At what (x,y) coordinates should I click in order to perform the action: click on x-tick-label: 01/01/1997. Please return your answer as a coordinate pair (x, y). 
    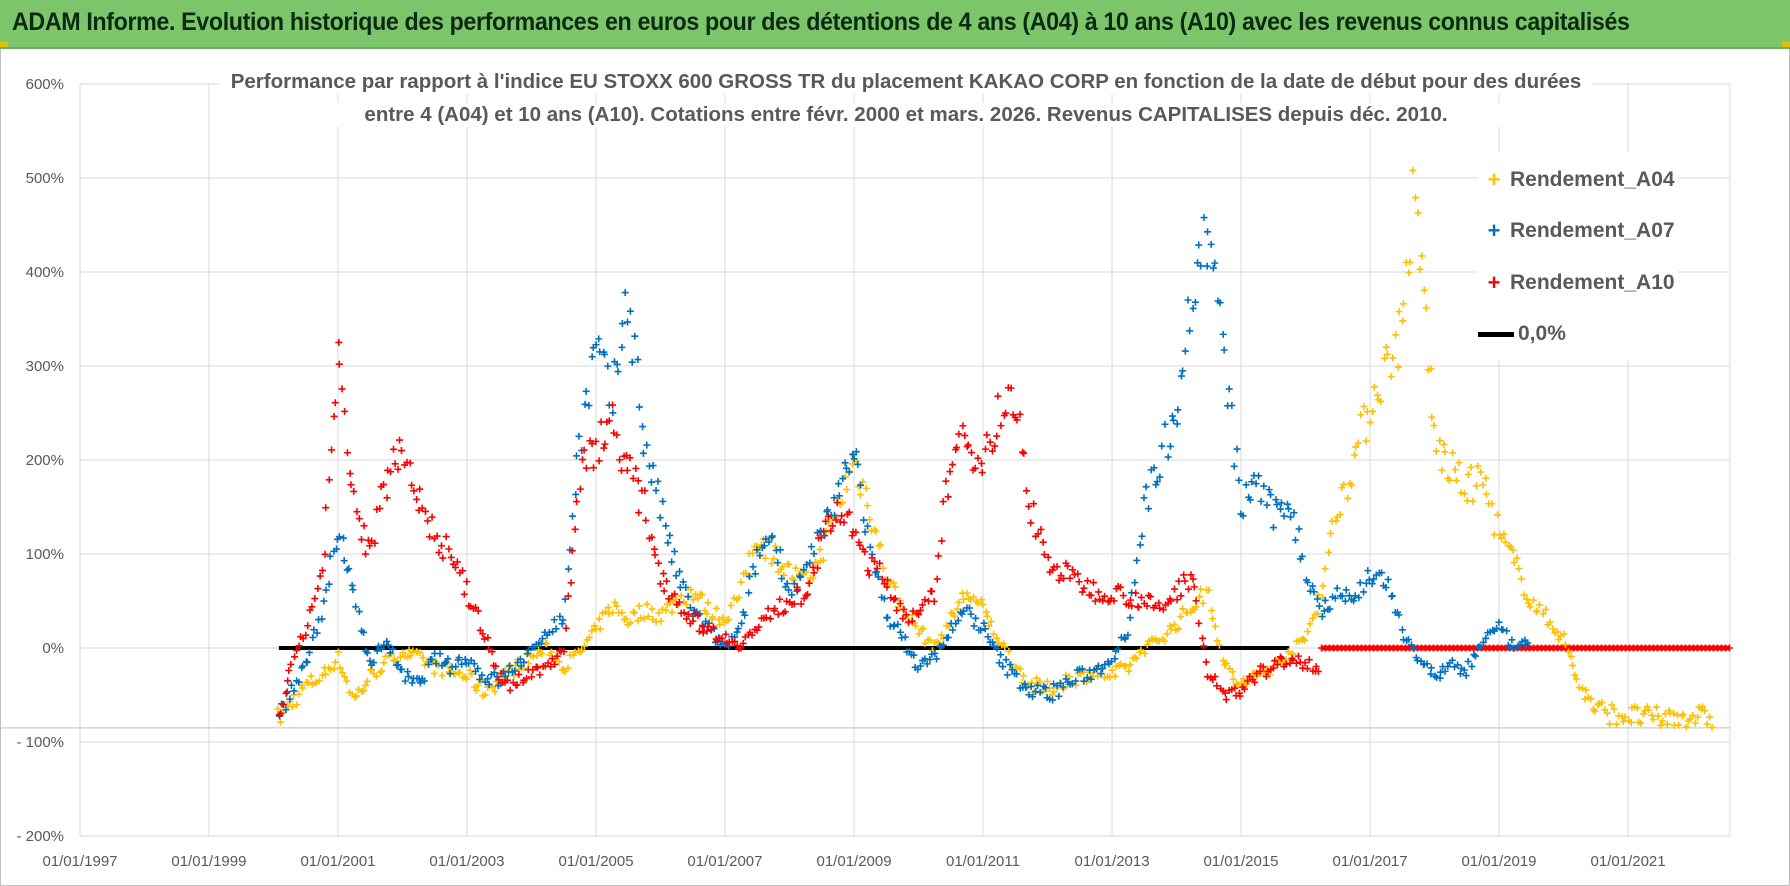
    Looking at the image, I should click on (79, 861).